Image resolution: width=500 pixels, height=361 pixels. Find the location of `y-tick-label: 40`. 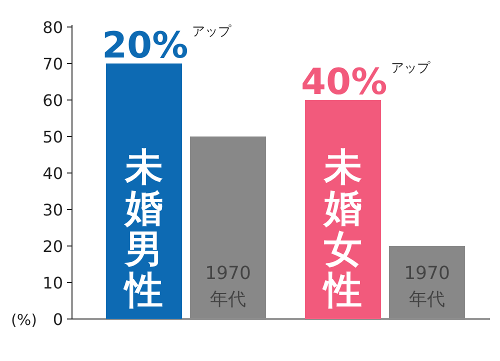

y-tick-label: 40 is located at coordinates (52, 173).